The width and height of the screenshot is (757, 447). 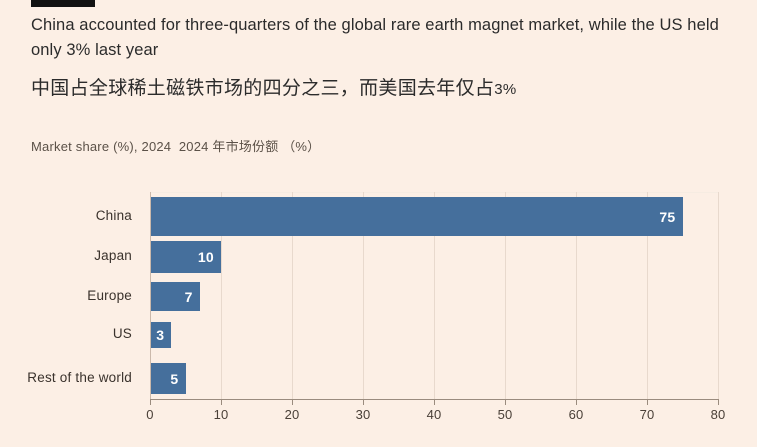 I want to click on bar-us, so click(x=161, y=335).